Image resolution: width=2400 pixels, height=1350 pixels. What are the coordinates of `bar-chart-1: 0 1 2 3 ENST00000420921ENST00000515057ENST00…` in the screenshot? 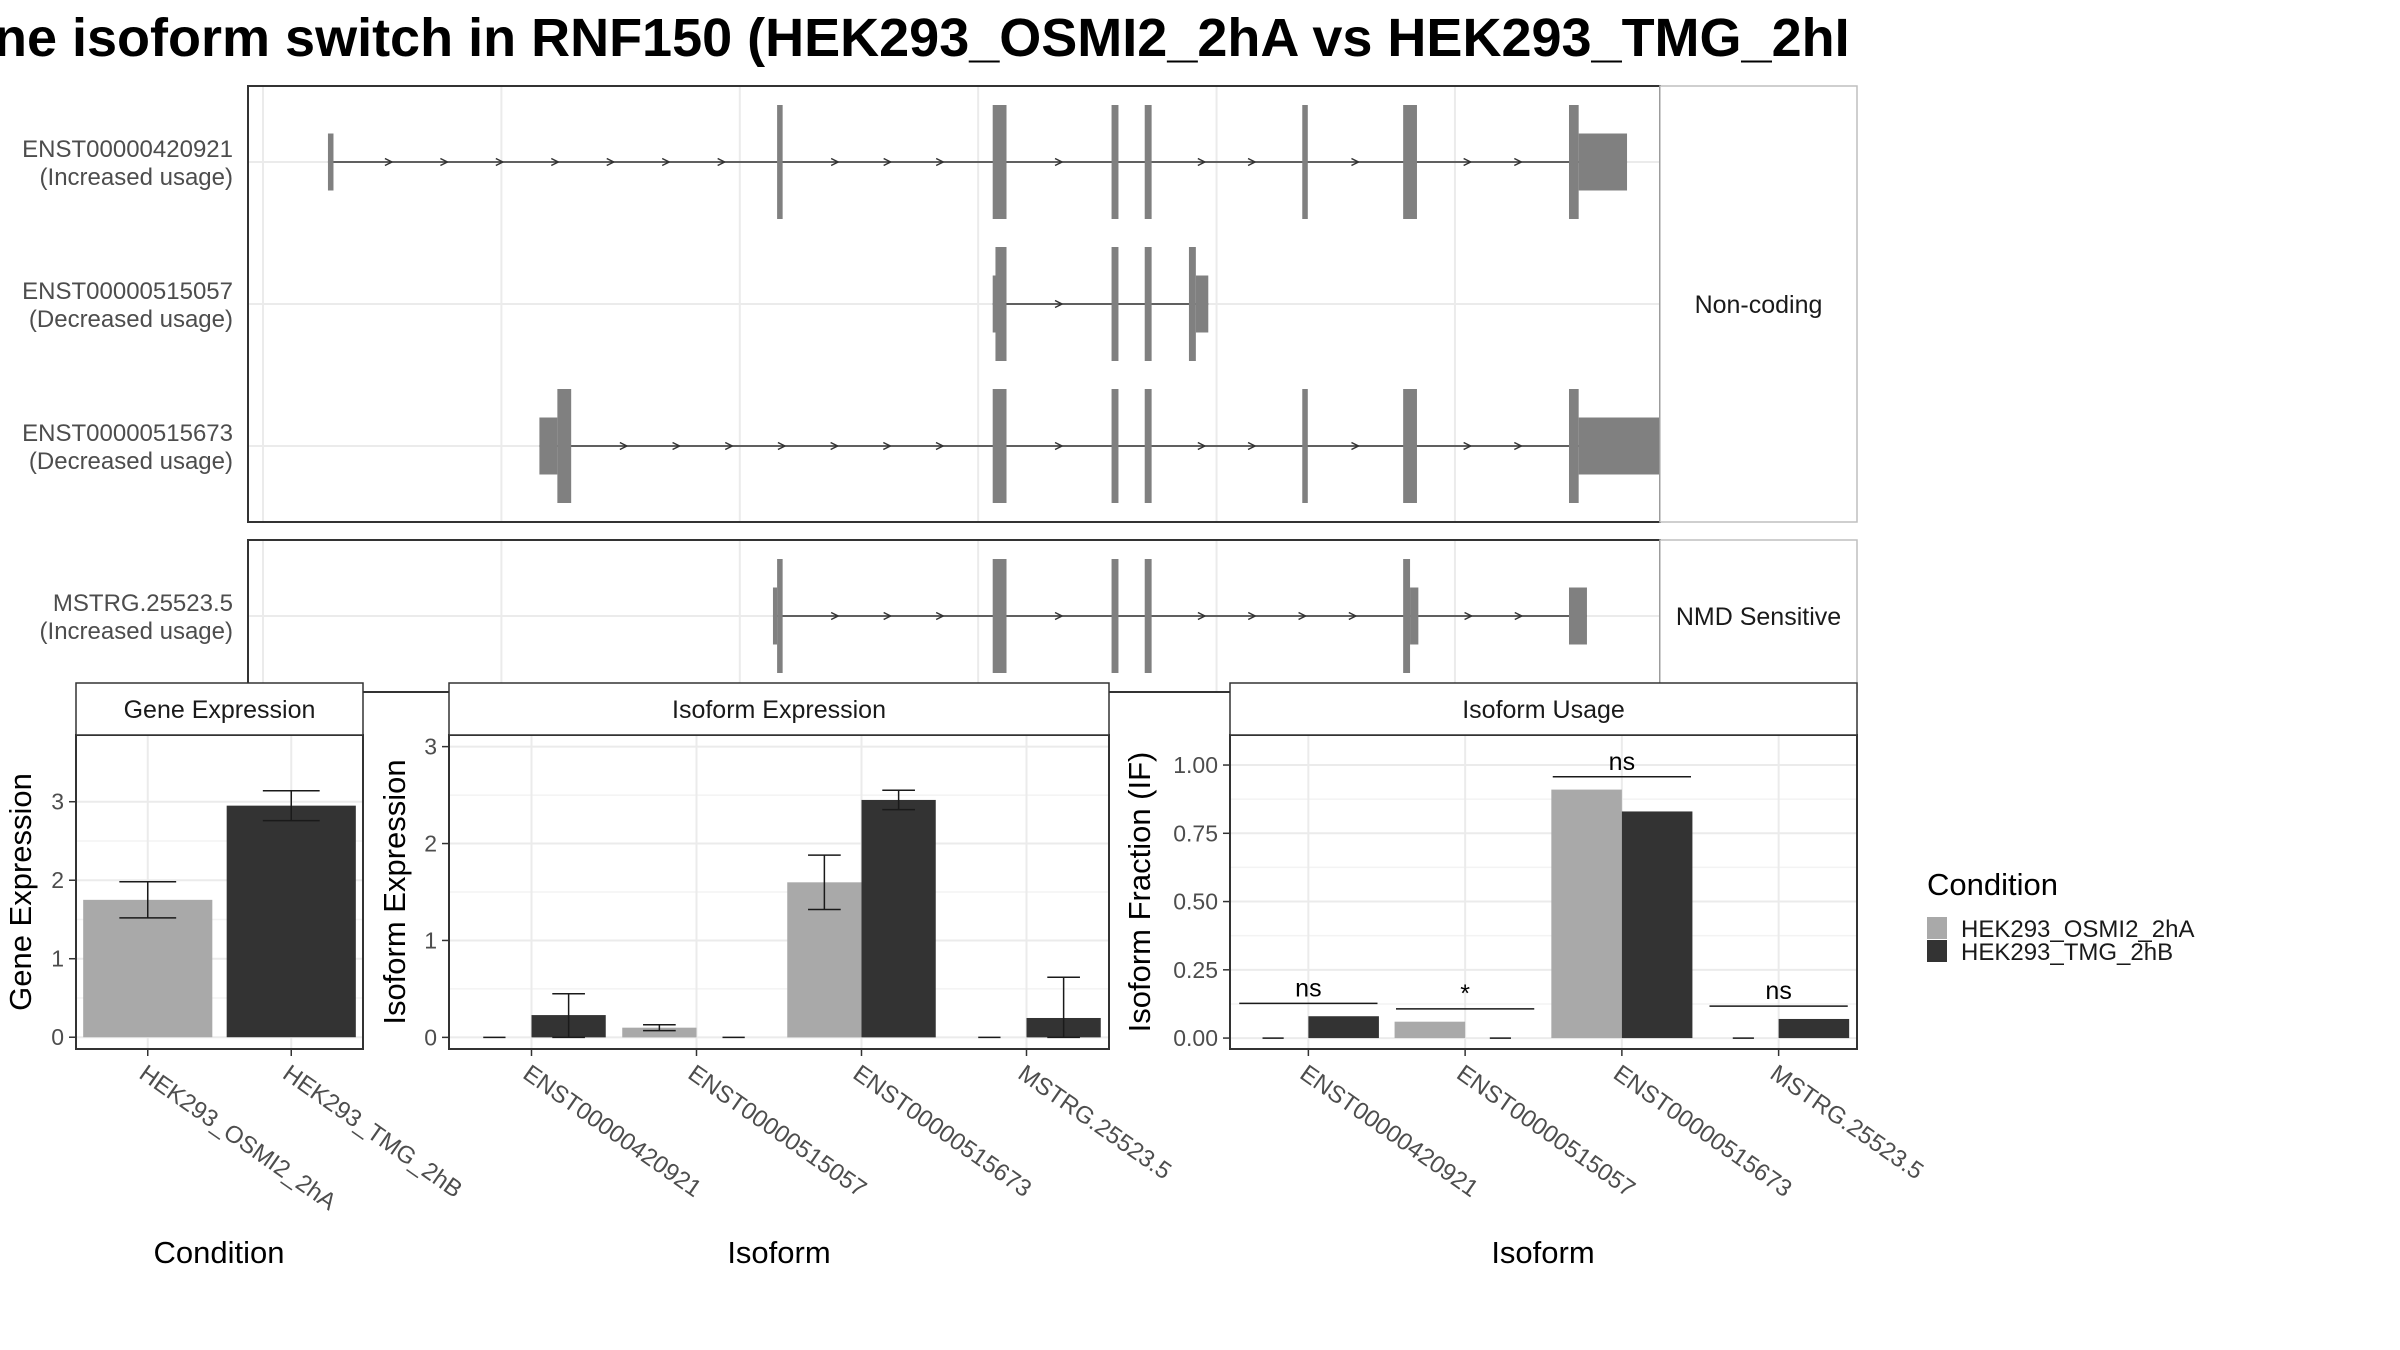 It's located at (776, 976).